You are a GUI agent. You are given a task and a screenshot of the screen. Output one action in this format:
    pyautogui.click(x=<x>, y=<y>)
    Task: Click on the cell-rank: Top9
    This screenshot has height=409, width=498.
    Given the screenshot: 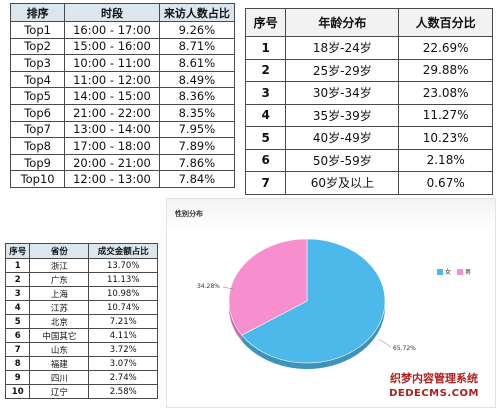 What is the action you would take?
    pyautogui.click(x=37, y=162)
    